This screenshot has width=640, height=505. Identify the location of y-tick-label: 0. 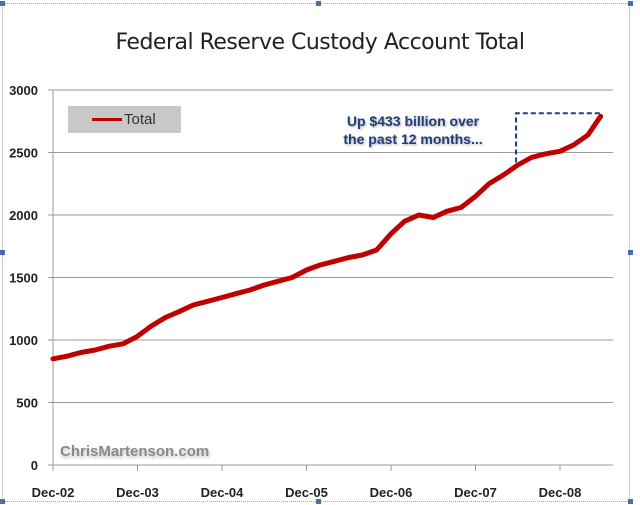
(34, 465).